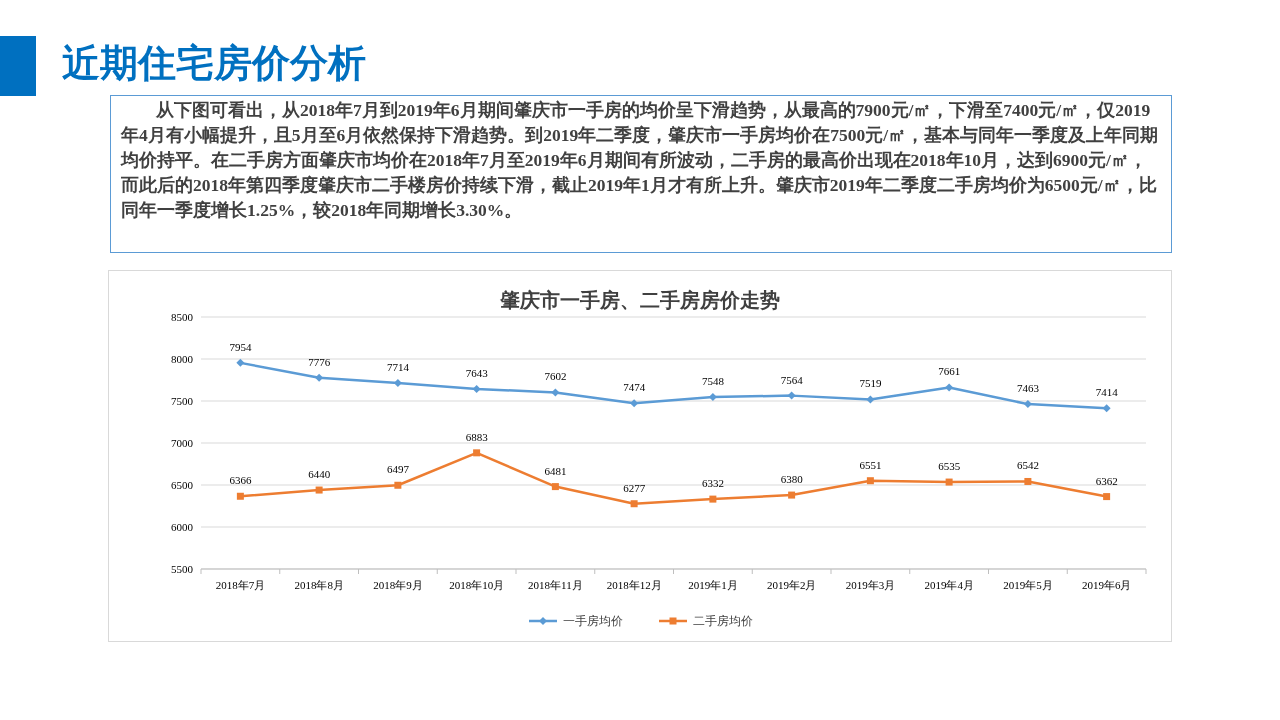  What do you see at coordinates (319, 585) in the screenshot?
I see `x-tick-label: 2018年8月` at bounding box center [319, 585].